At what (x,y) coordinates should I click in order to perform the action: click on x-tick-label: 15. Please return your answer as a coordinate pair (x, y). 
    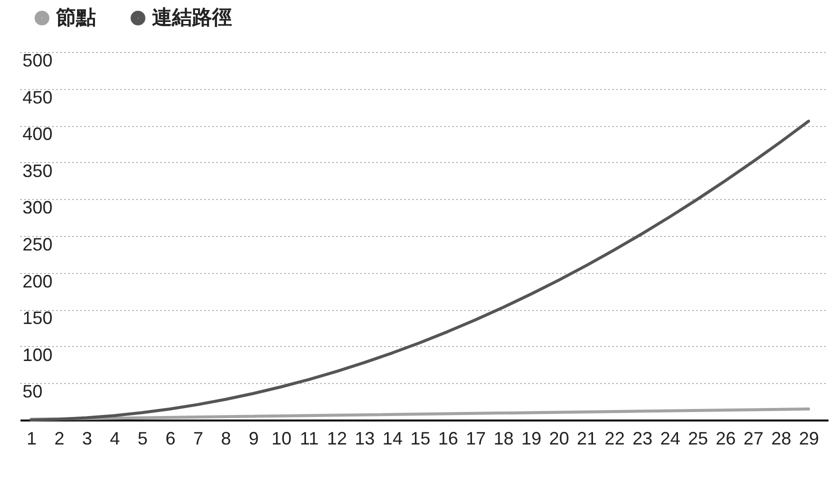
    Looking at the image, I should click on (420, 438).